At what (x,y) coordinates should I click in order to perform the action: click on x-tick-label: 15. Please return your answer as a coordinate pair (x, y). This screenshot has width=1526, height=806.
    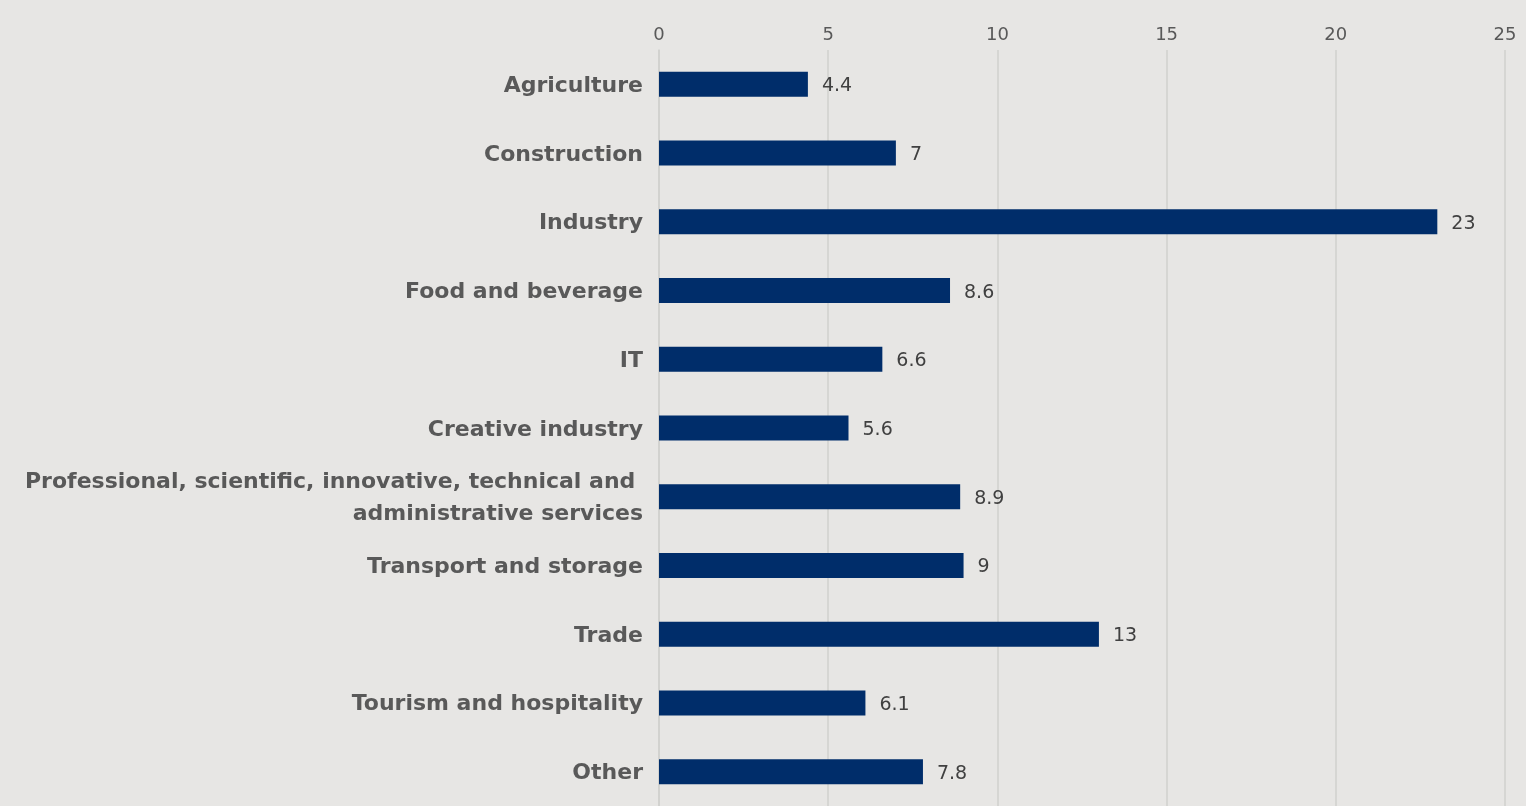
    Looking at the image, I should click on (1167, 33).